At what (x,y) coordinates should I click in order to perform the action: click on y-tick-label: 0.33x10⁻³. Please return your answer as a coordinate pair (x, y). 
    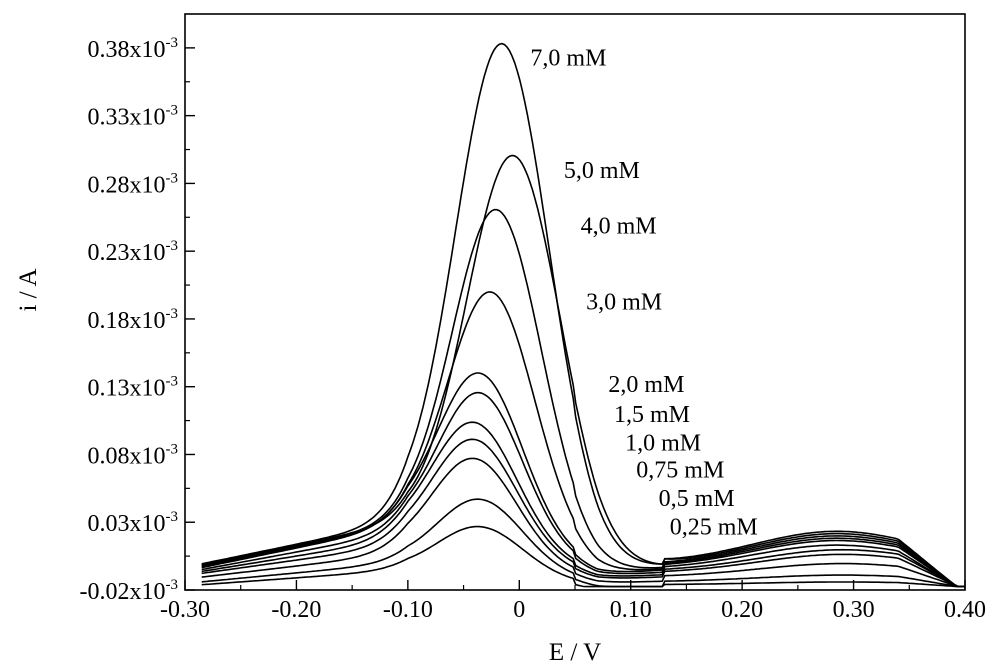
    Looking at the image, I should click on (133, 117).